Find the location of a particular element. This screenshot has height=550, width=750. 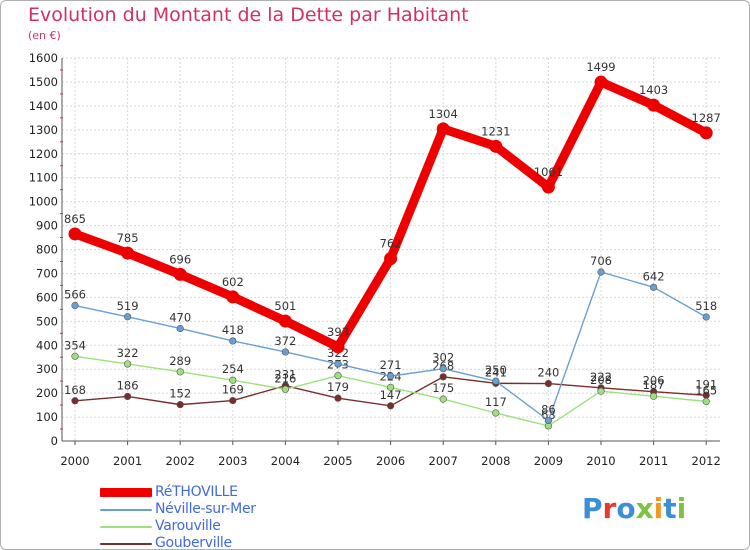

legend-item: Néville-sur-Mer is located at coordinates (230, 509).